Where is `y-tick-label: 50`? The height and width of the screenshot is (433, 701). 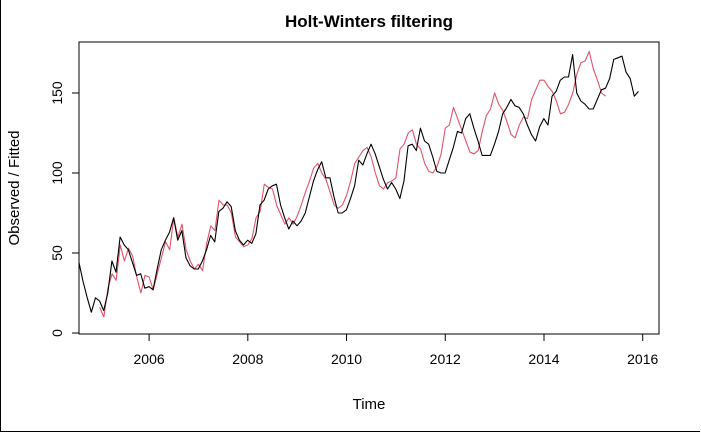 y-tick-label: 50 is located at coordinates (57, 253).